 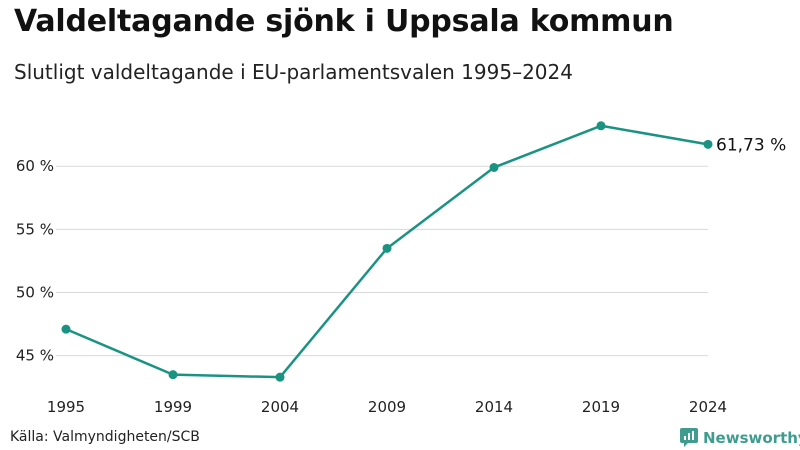 I want to click on x-tick-label: 1995, so click(x=66, y=407).